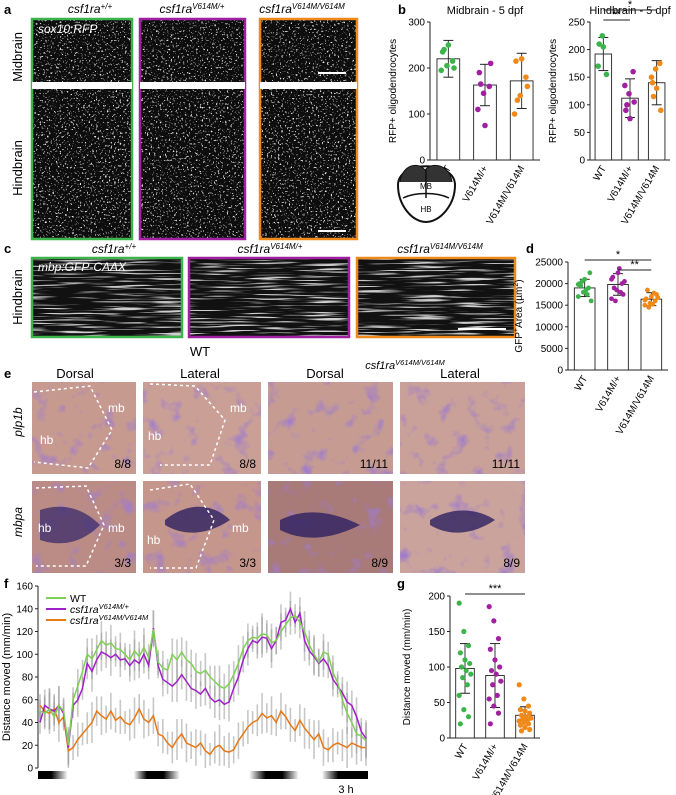  Describe the element at coordinates (552, 349) in the screenshot. I see `y-tick-label: 5000` at that location.